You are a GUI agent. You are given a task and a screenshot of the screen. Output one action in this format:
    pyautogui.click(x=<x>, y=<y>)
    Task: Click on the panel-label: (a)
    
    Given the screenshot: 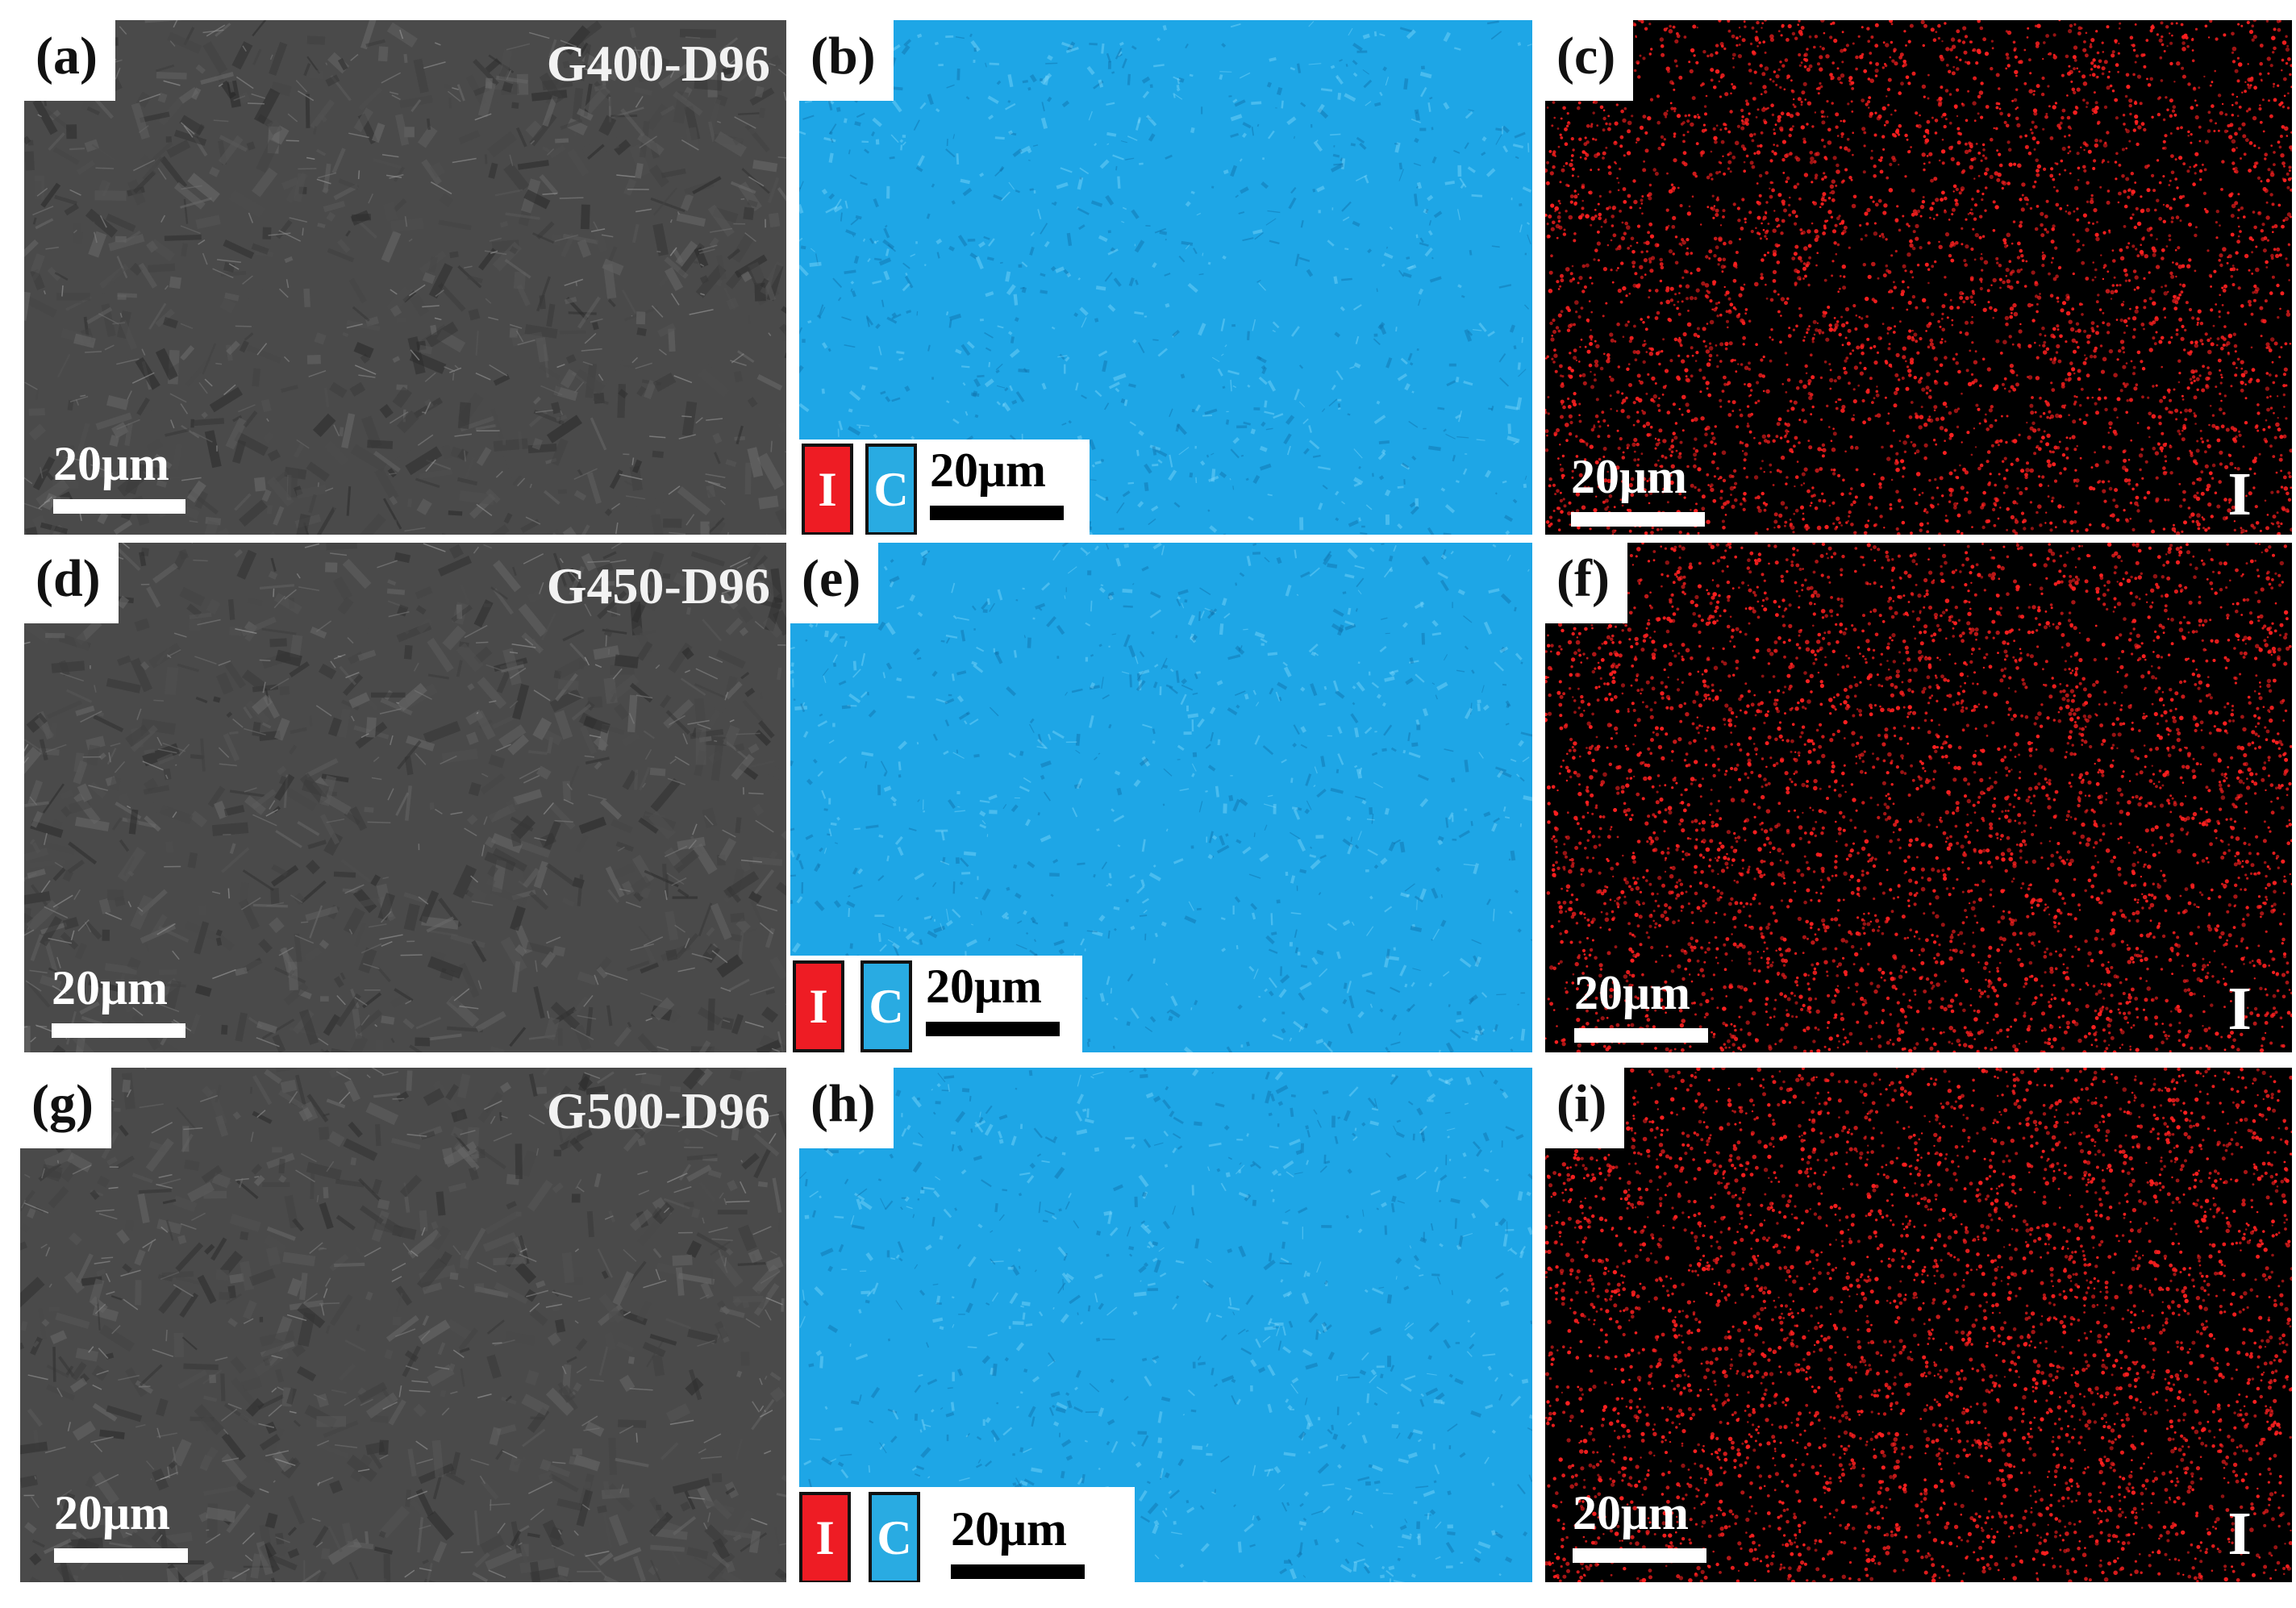 What is the action you would take?
    pyautogui.click(x=69, y=60)
    